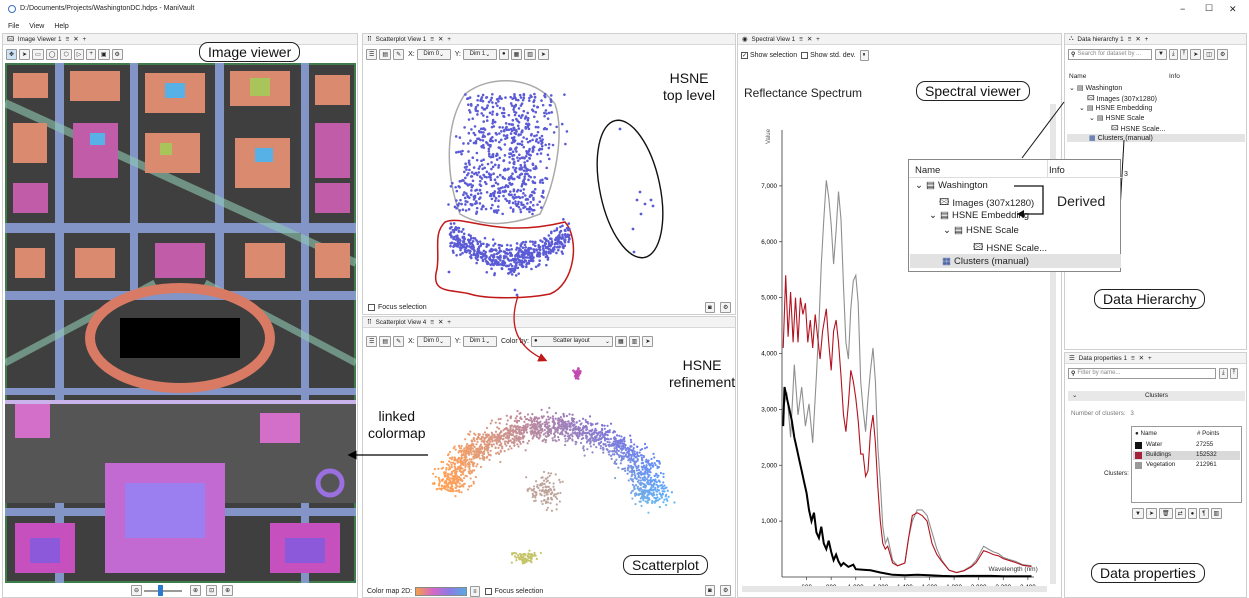 This screenshot has height=598, width=1249. Describe the element at coordinates (441, 591) in the screenshot. I see `colormap-select` at that location.